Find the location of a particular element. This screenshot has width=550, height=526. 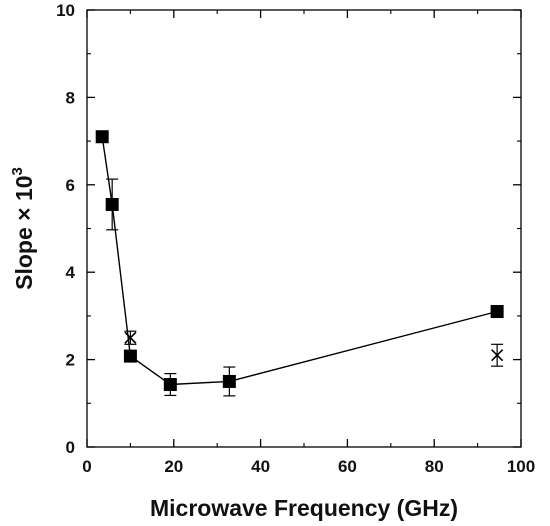

x-tick-label: 20 is located at coordinates (173, 466).